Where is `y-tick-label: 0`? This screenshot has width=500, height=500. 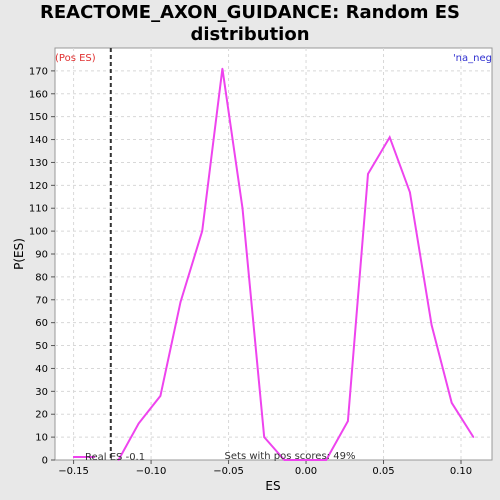 y-tick-label: 0 is located at coordinates (45, 461).